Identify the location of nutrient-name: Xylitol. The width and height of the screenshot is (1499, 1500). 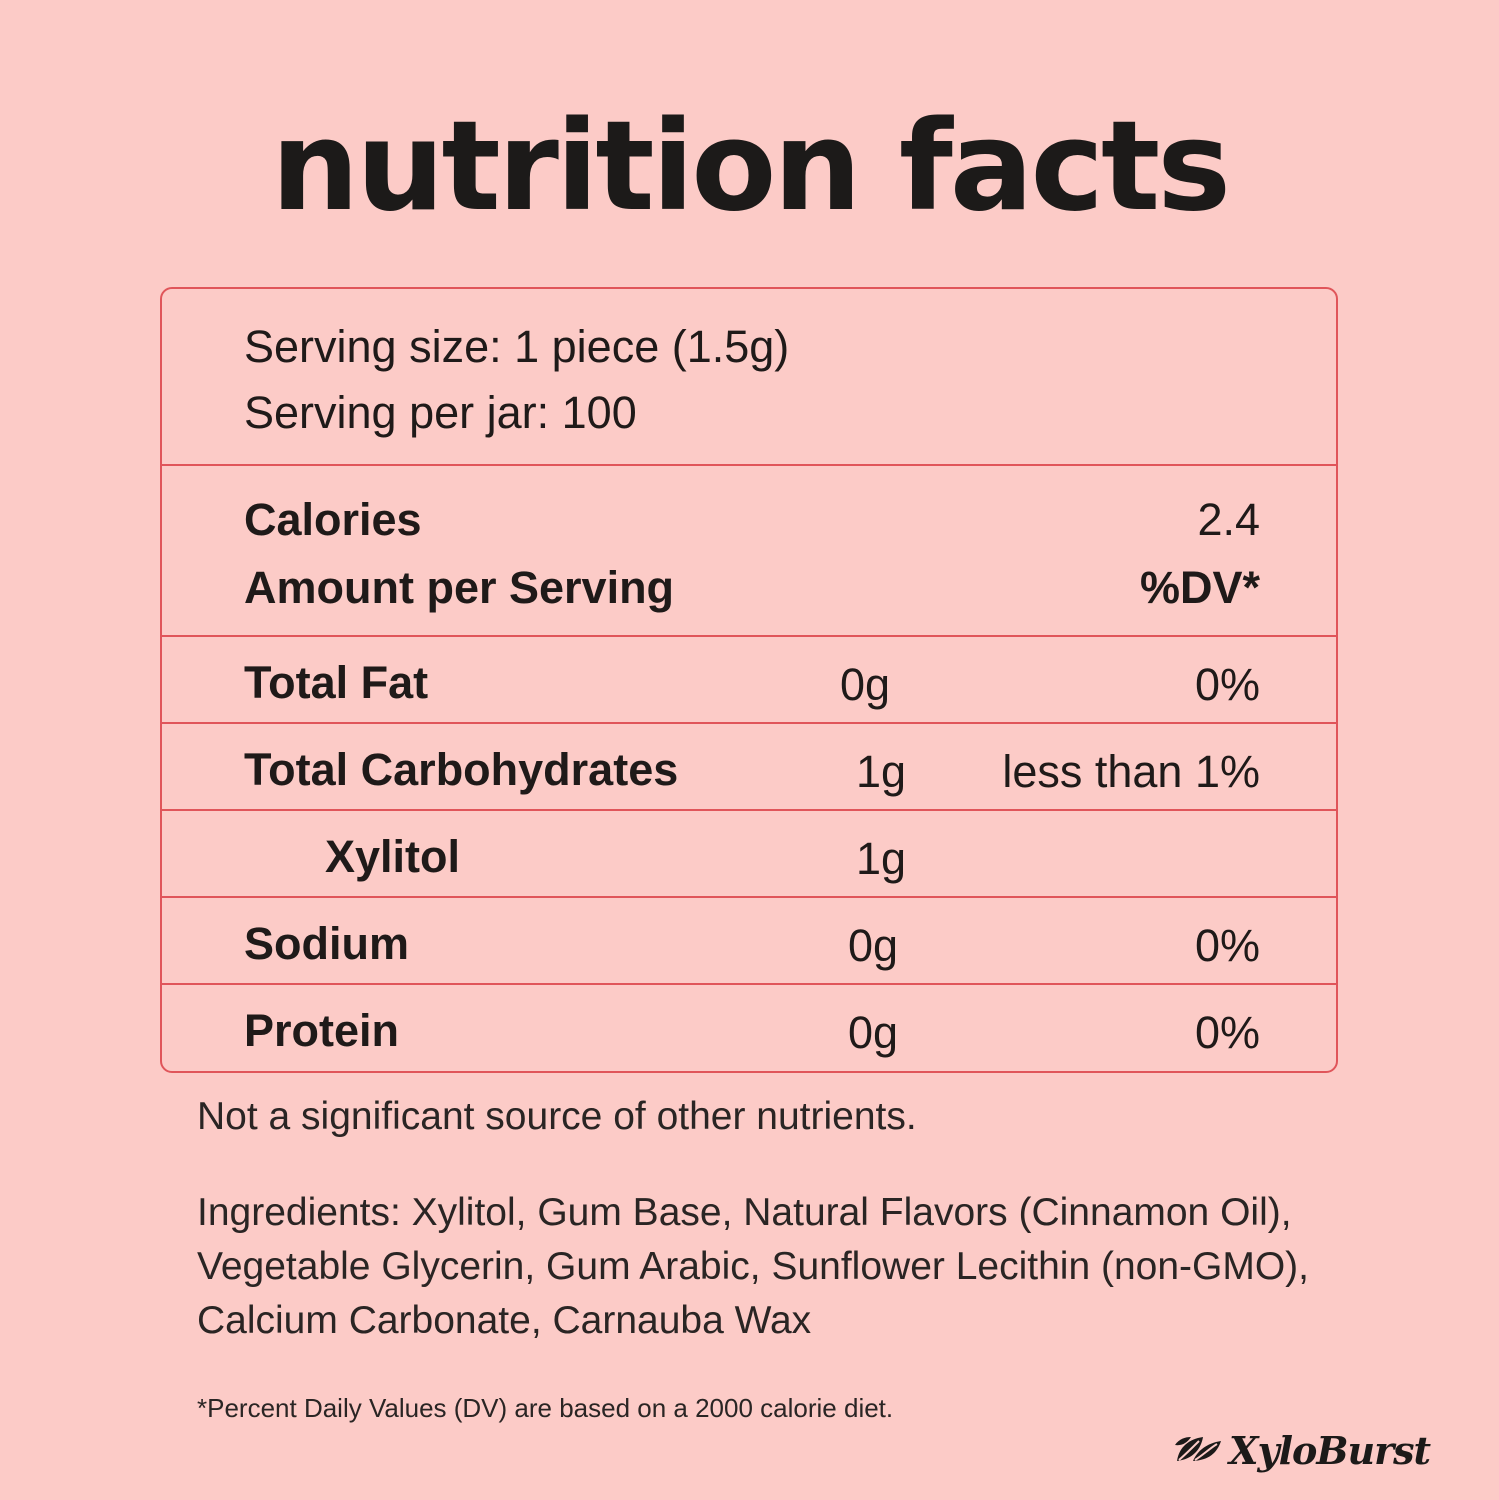
(393, 856).